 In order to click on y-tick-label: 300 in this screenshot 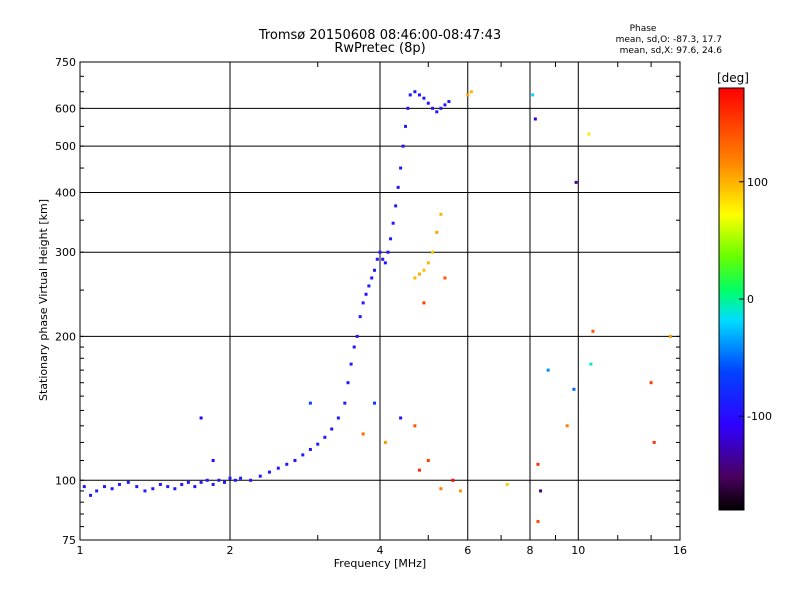, I will do `click(65, 252)`.